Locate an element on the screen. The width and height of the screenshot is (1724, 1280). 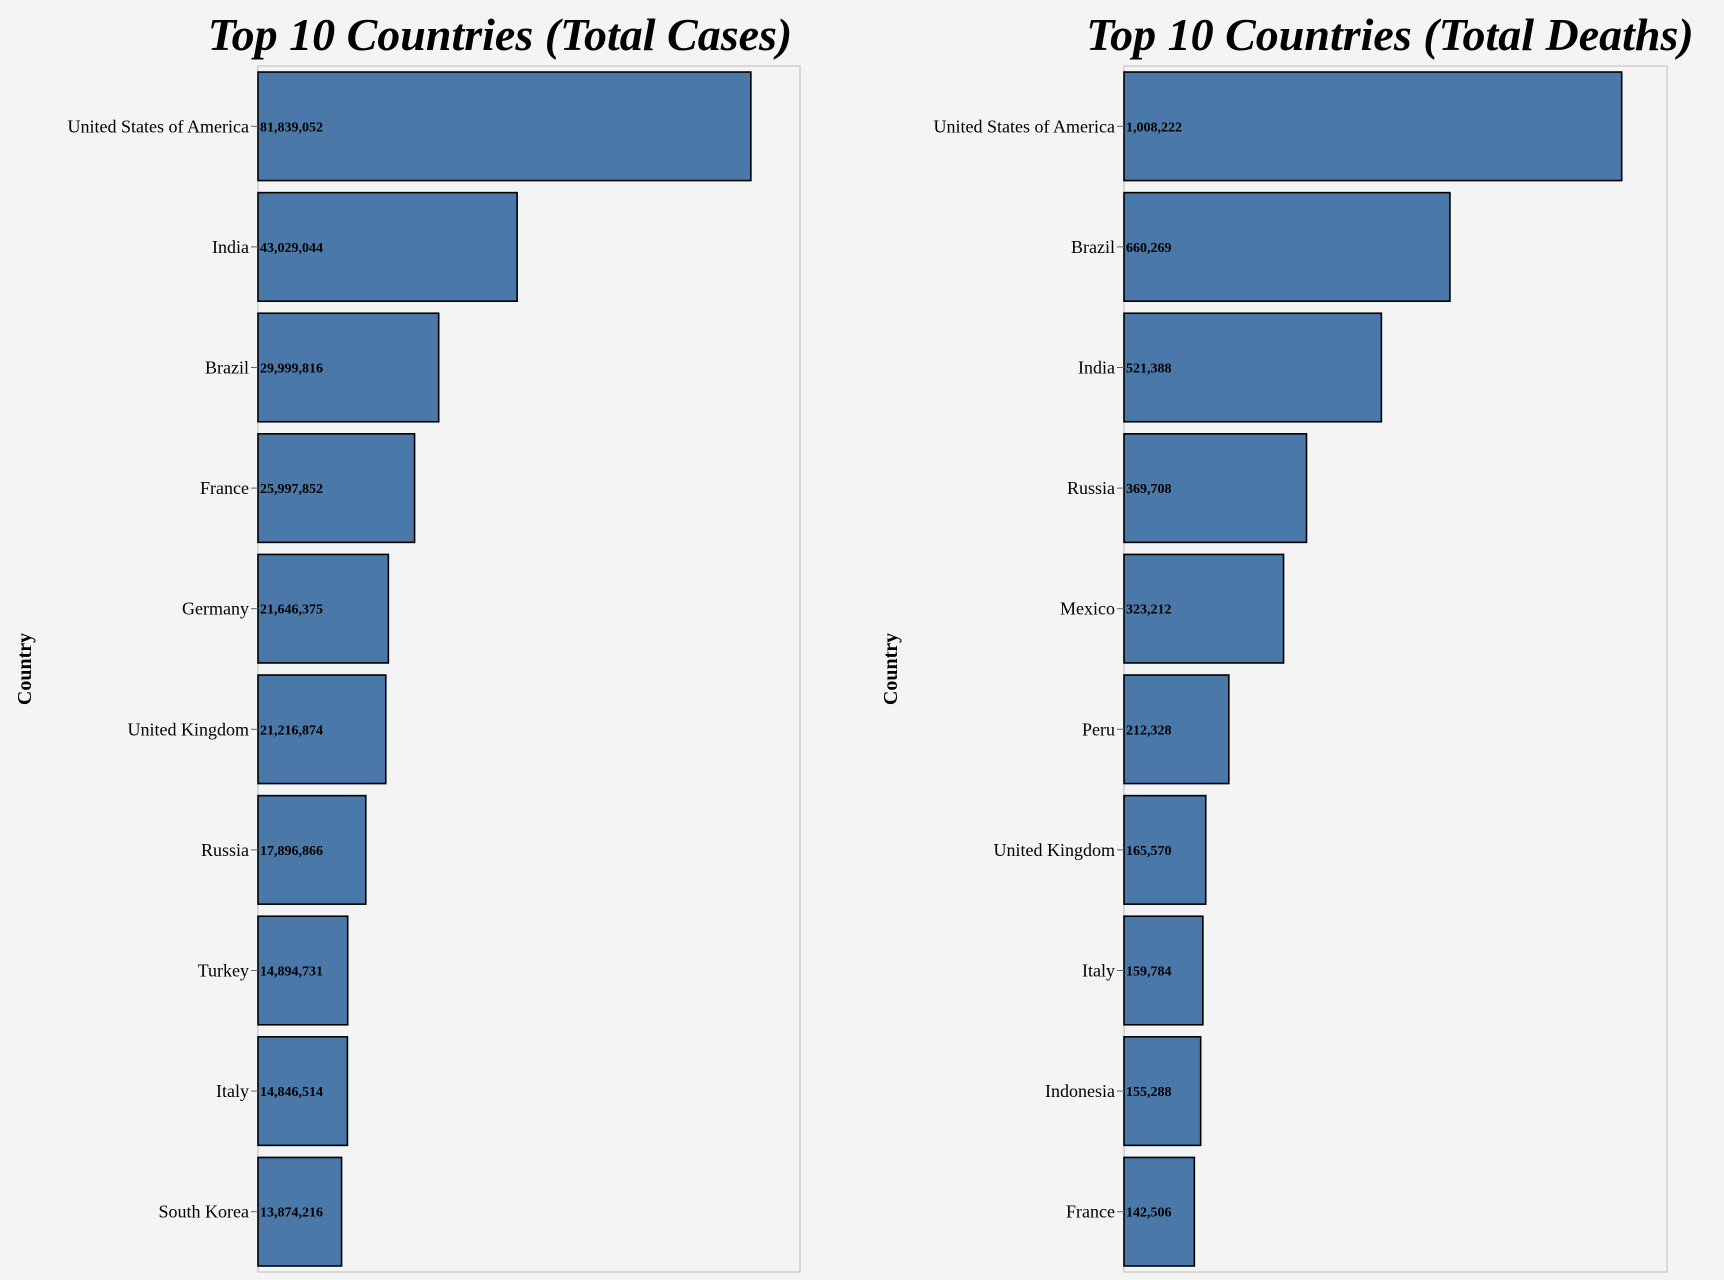
cases-data-label: 29,999,816 is located at coordinates (291, 369).